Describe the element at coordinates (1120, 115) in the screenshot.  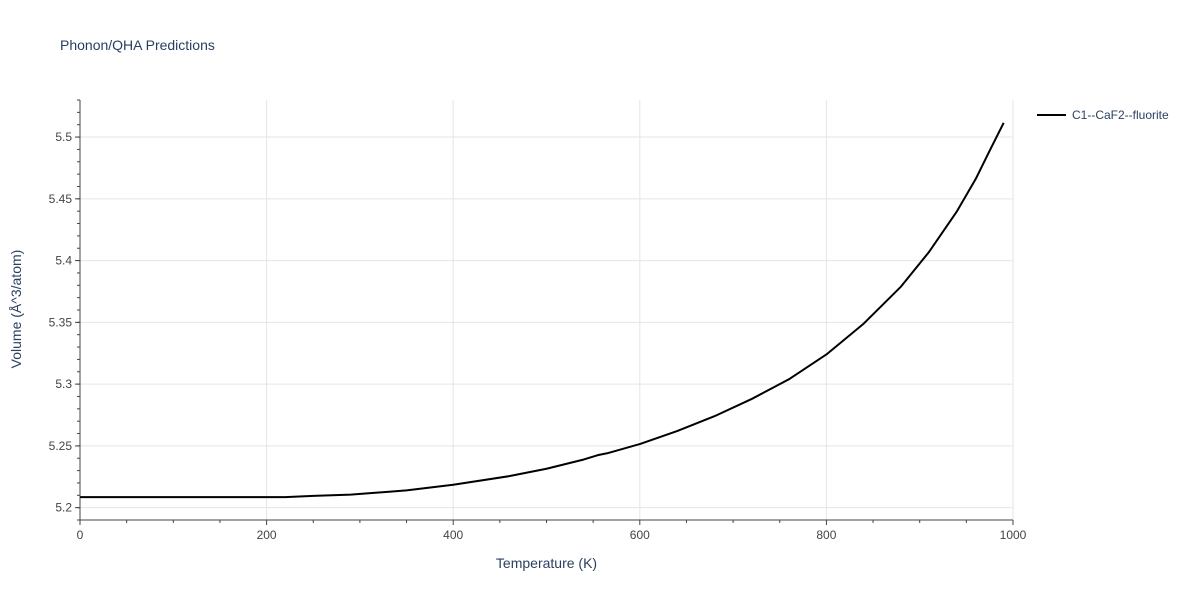
I see `legend-label: C1--CaF2--fluorite` at that location.